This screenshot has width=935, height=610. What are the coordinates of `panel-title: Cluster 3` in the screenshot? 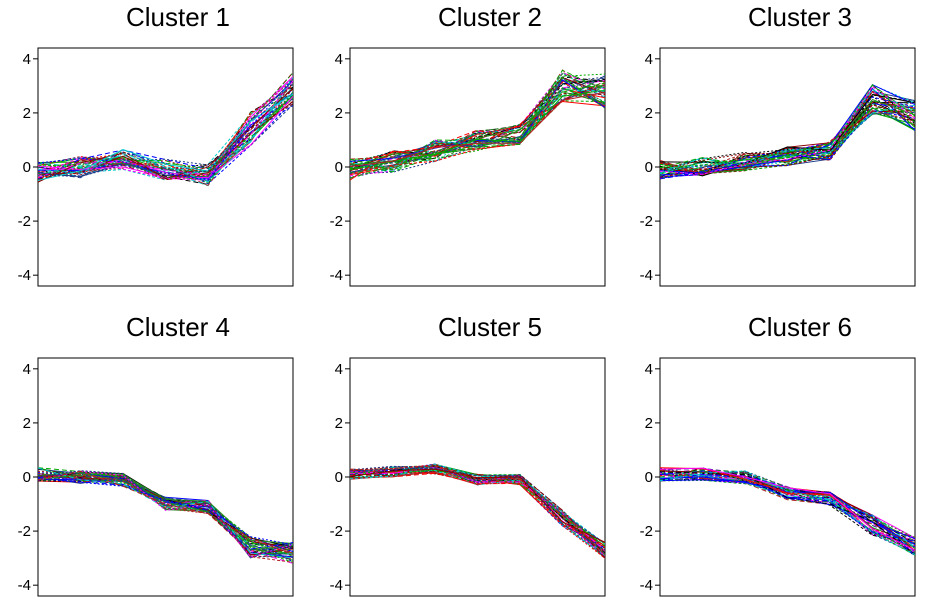 It's located at (800, 17).